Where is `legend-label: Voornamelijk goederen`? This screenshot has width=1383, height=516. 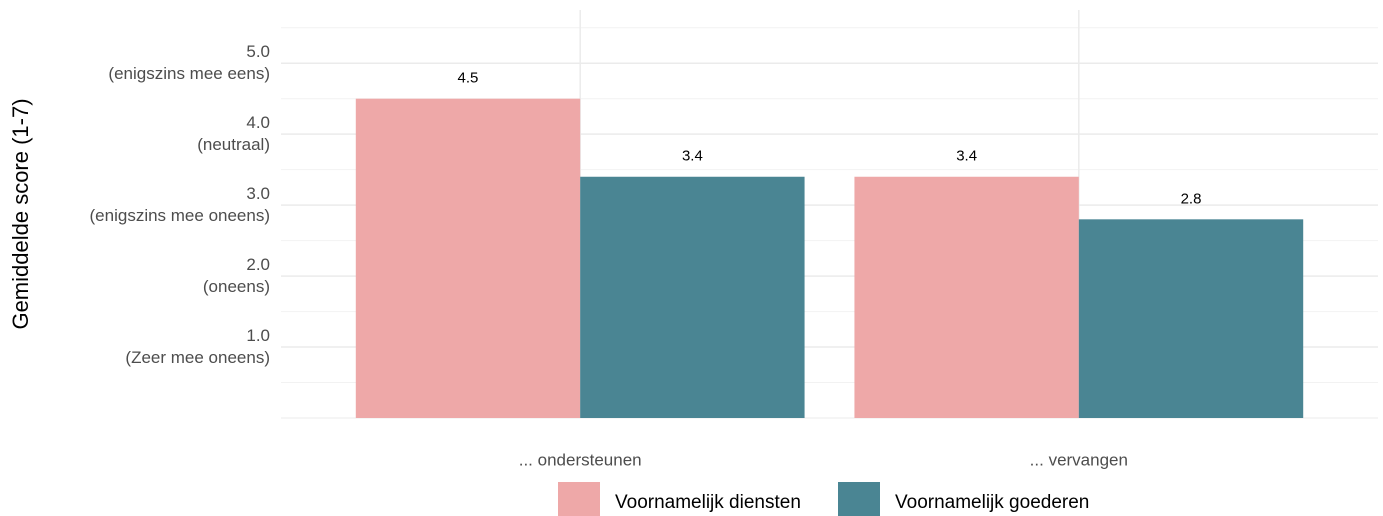
legend-label: Voornamelijk goederen is located at coordinates (992, 502).